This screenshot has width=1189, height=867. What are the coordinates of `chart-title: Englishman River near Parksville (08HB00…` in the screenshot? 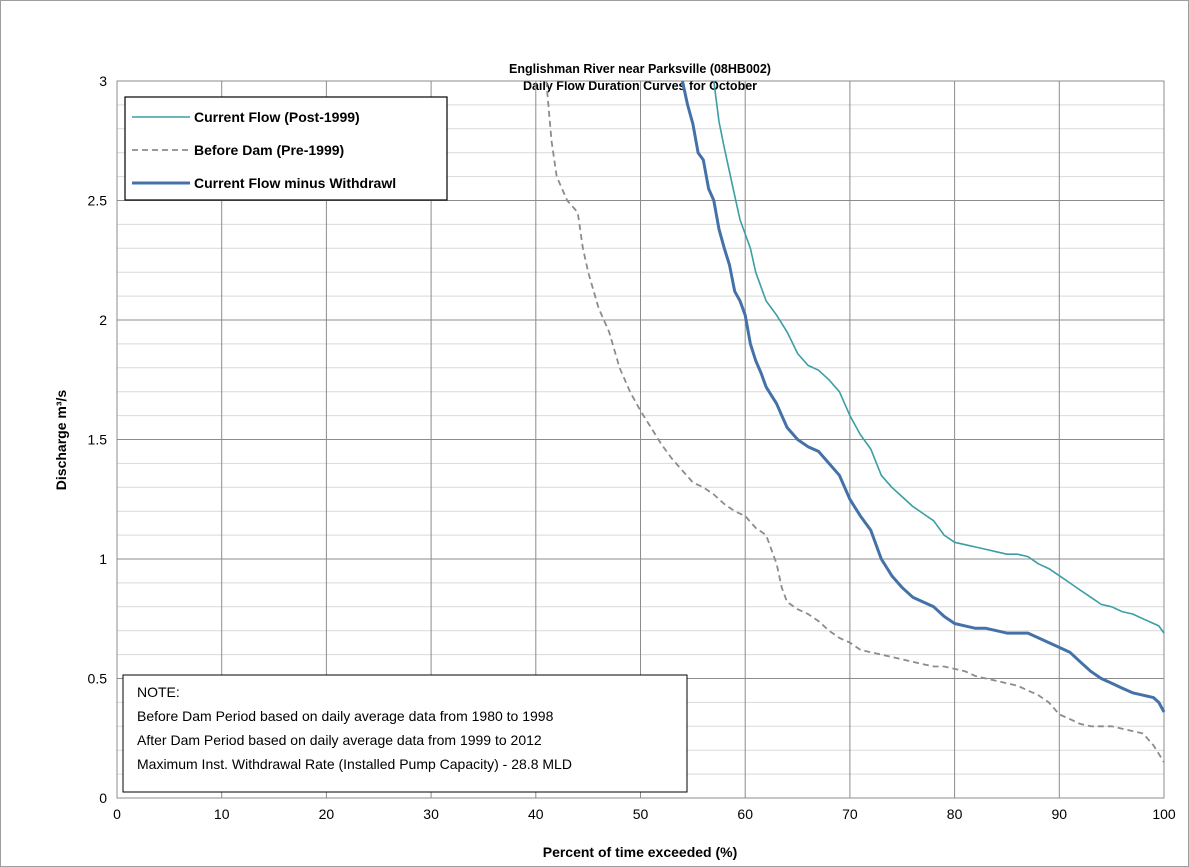 It's located at (640, 69).